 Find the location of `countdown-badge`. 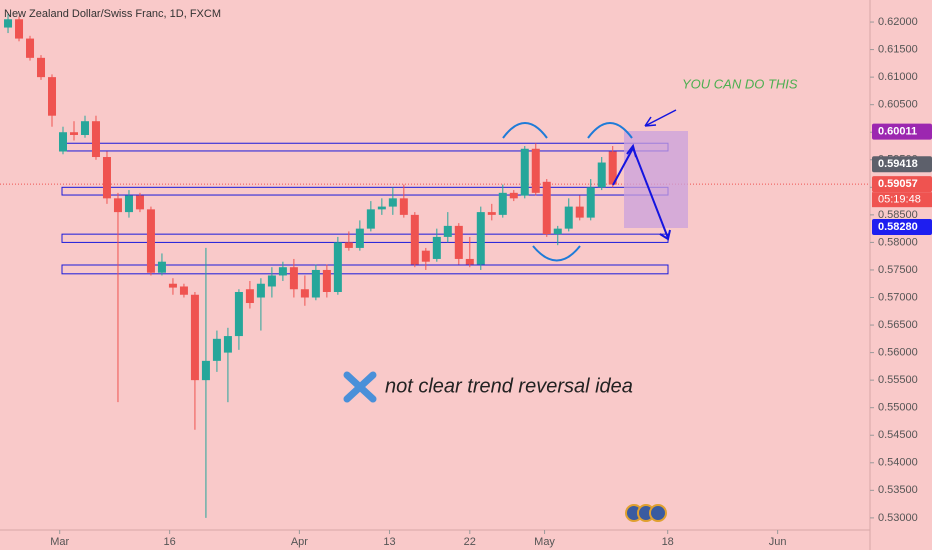

countdown-badge is located at coordinates (902, 200).